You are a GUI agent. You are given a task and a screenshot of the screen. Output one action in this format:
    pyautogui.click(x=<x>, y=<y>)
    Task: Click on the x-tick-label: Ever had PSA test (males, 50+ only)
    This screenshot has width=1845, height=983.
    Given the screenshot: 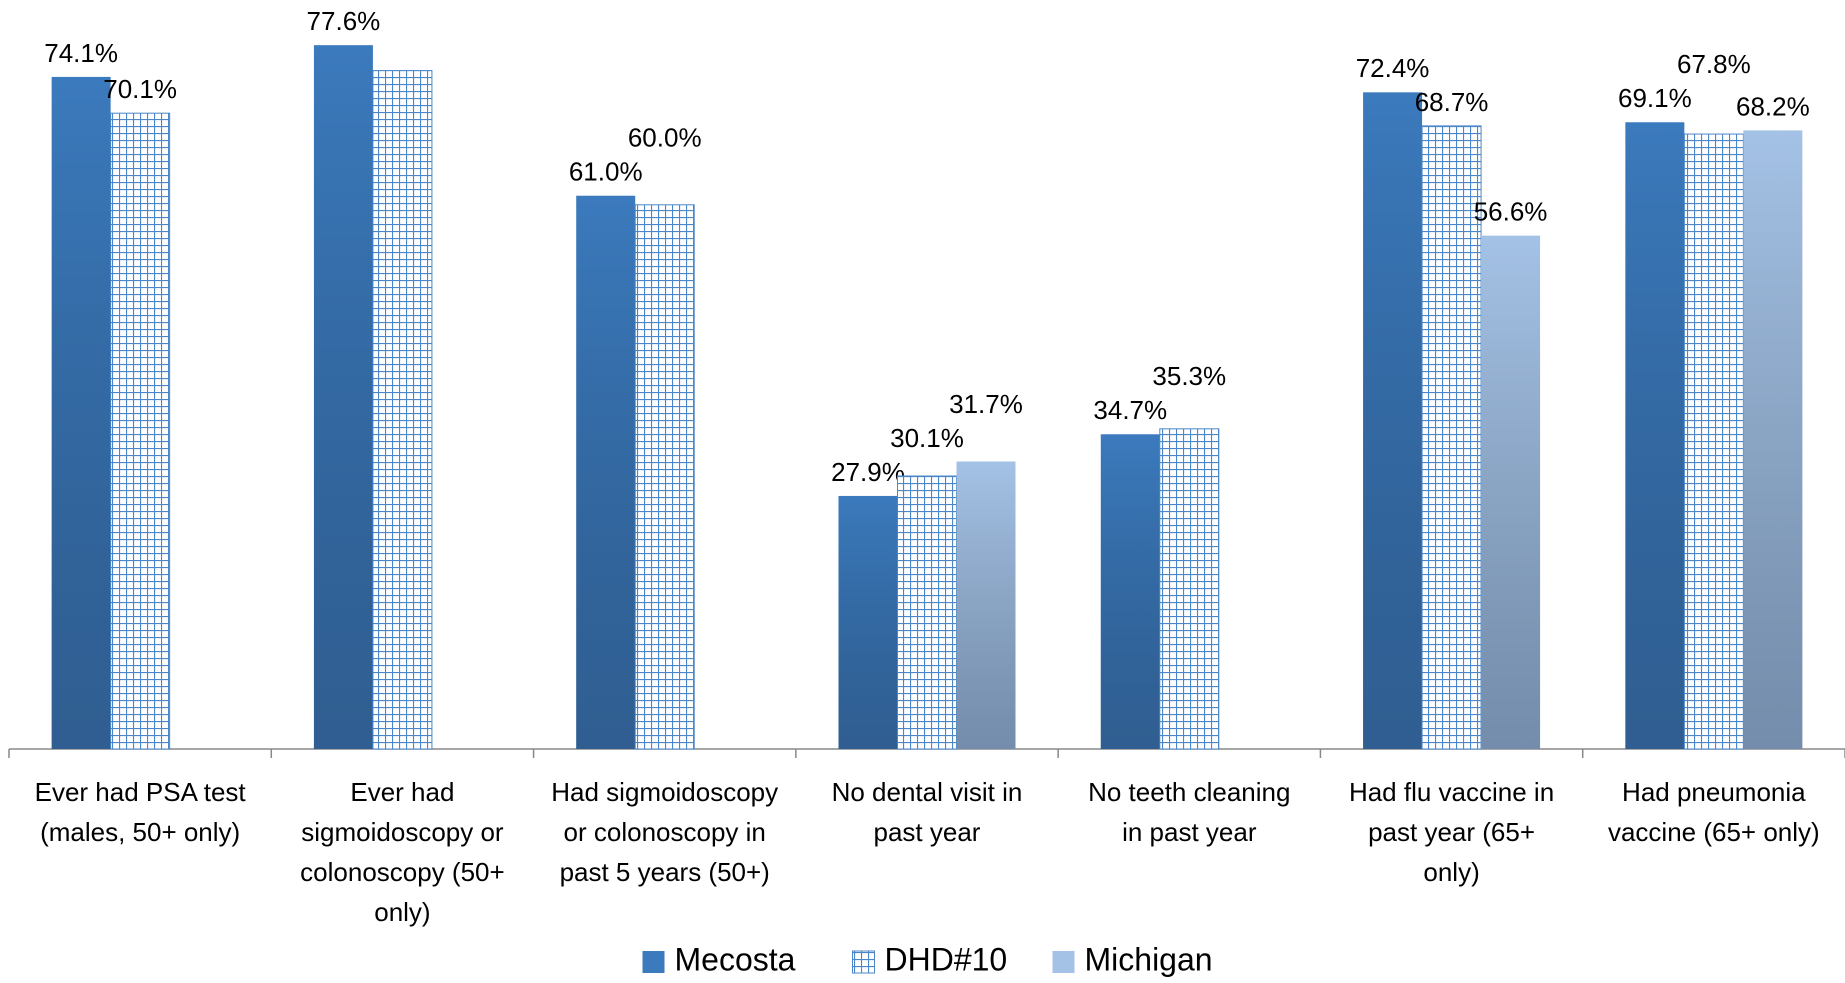 What is the action you would take?
    pyautogui.click(x=140, y=812)
    